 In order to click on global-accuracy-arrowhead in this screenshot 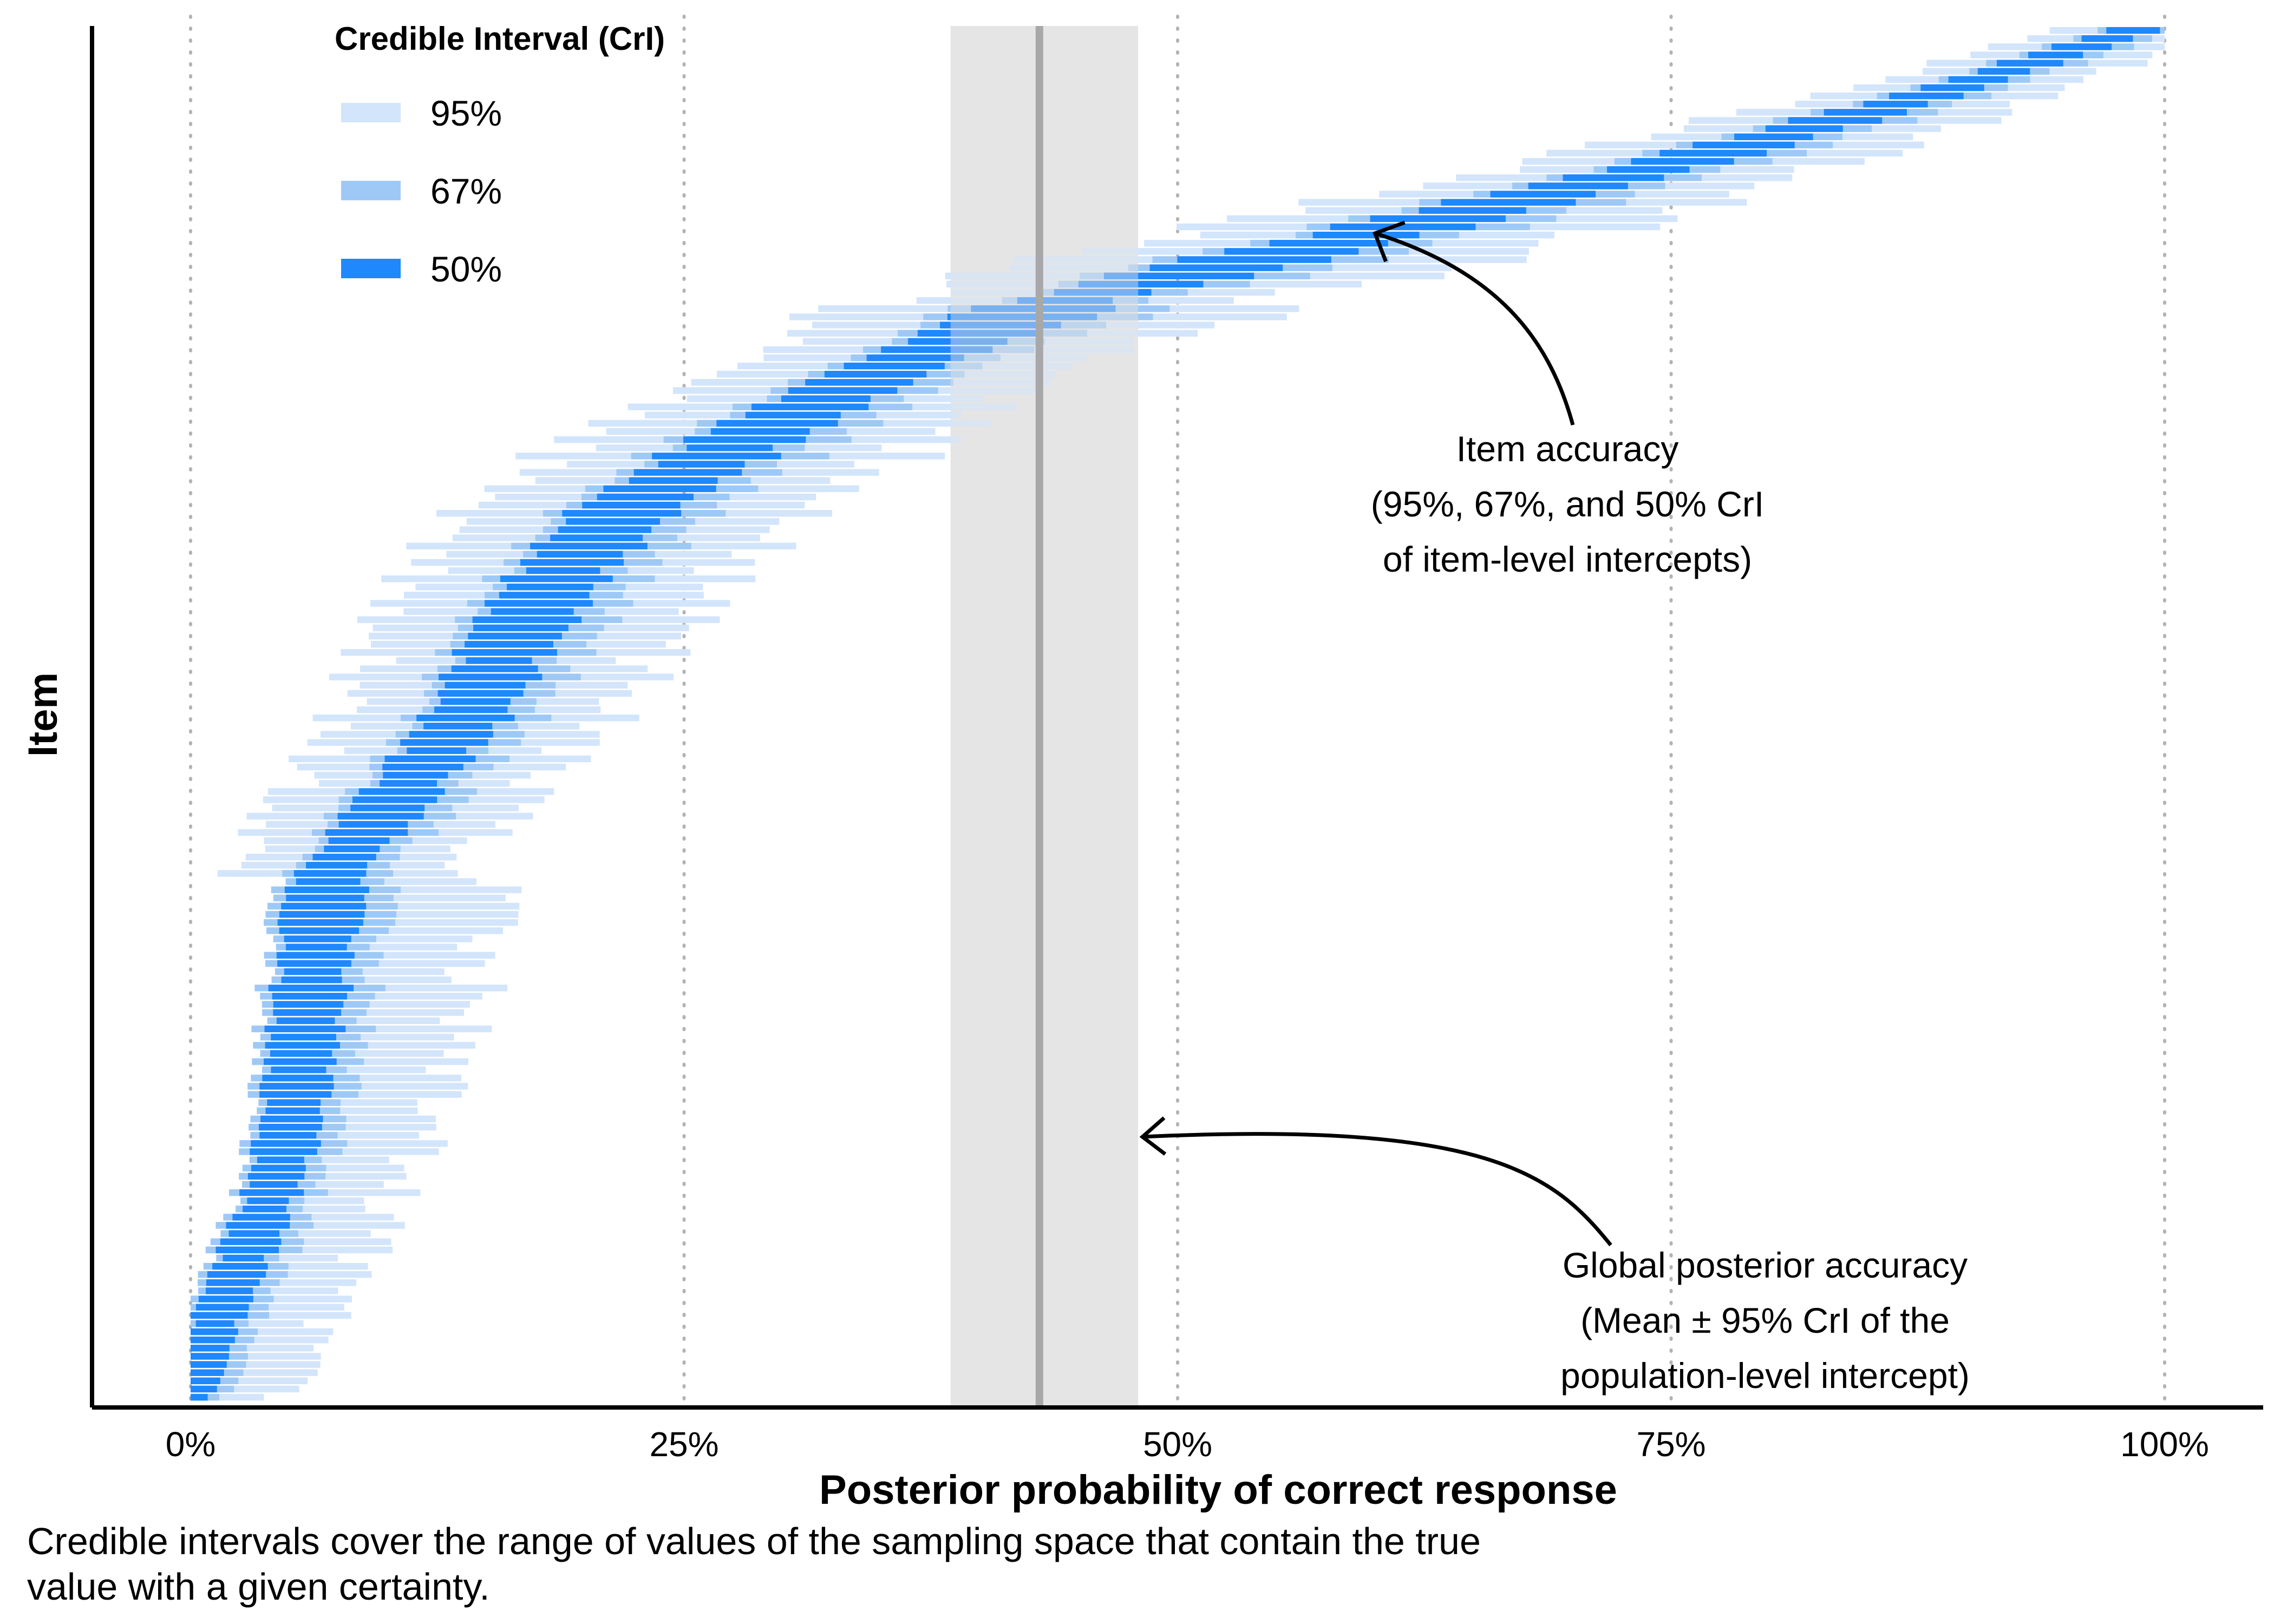, I will do `click(1153, 1136)`.